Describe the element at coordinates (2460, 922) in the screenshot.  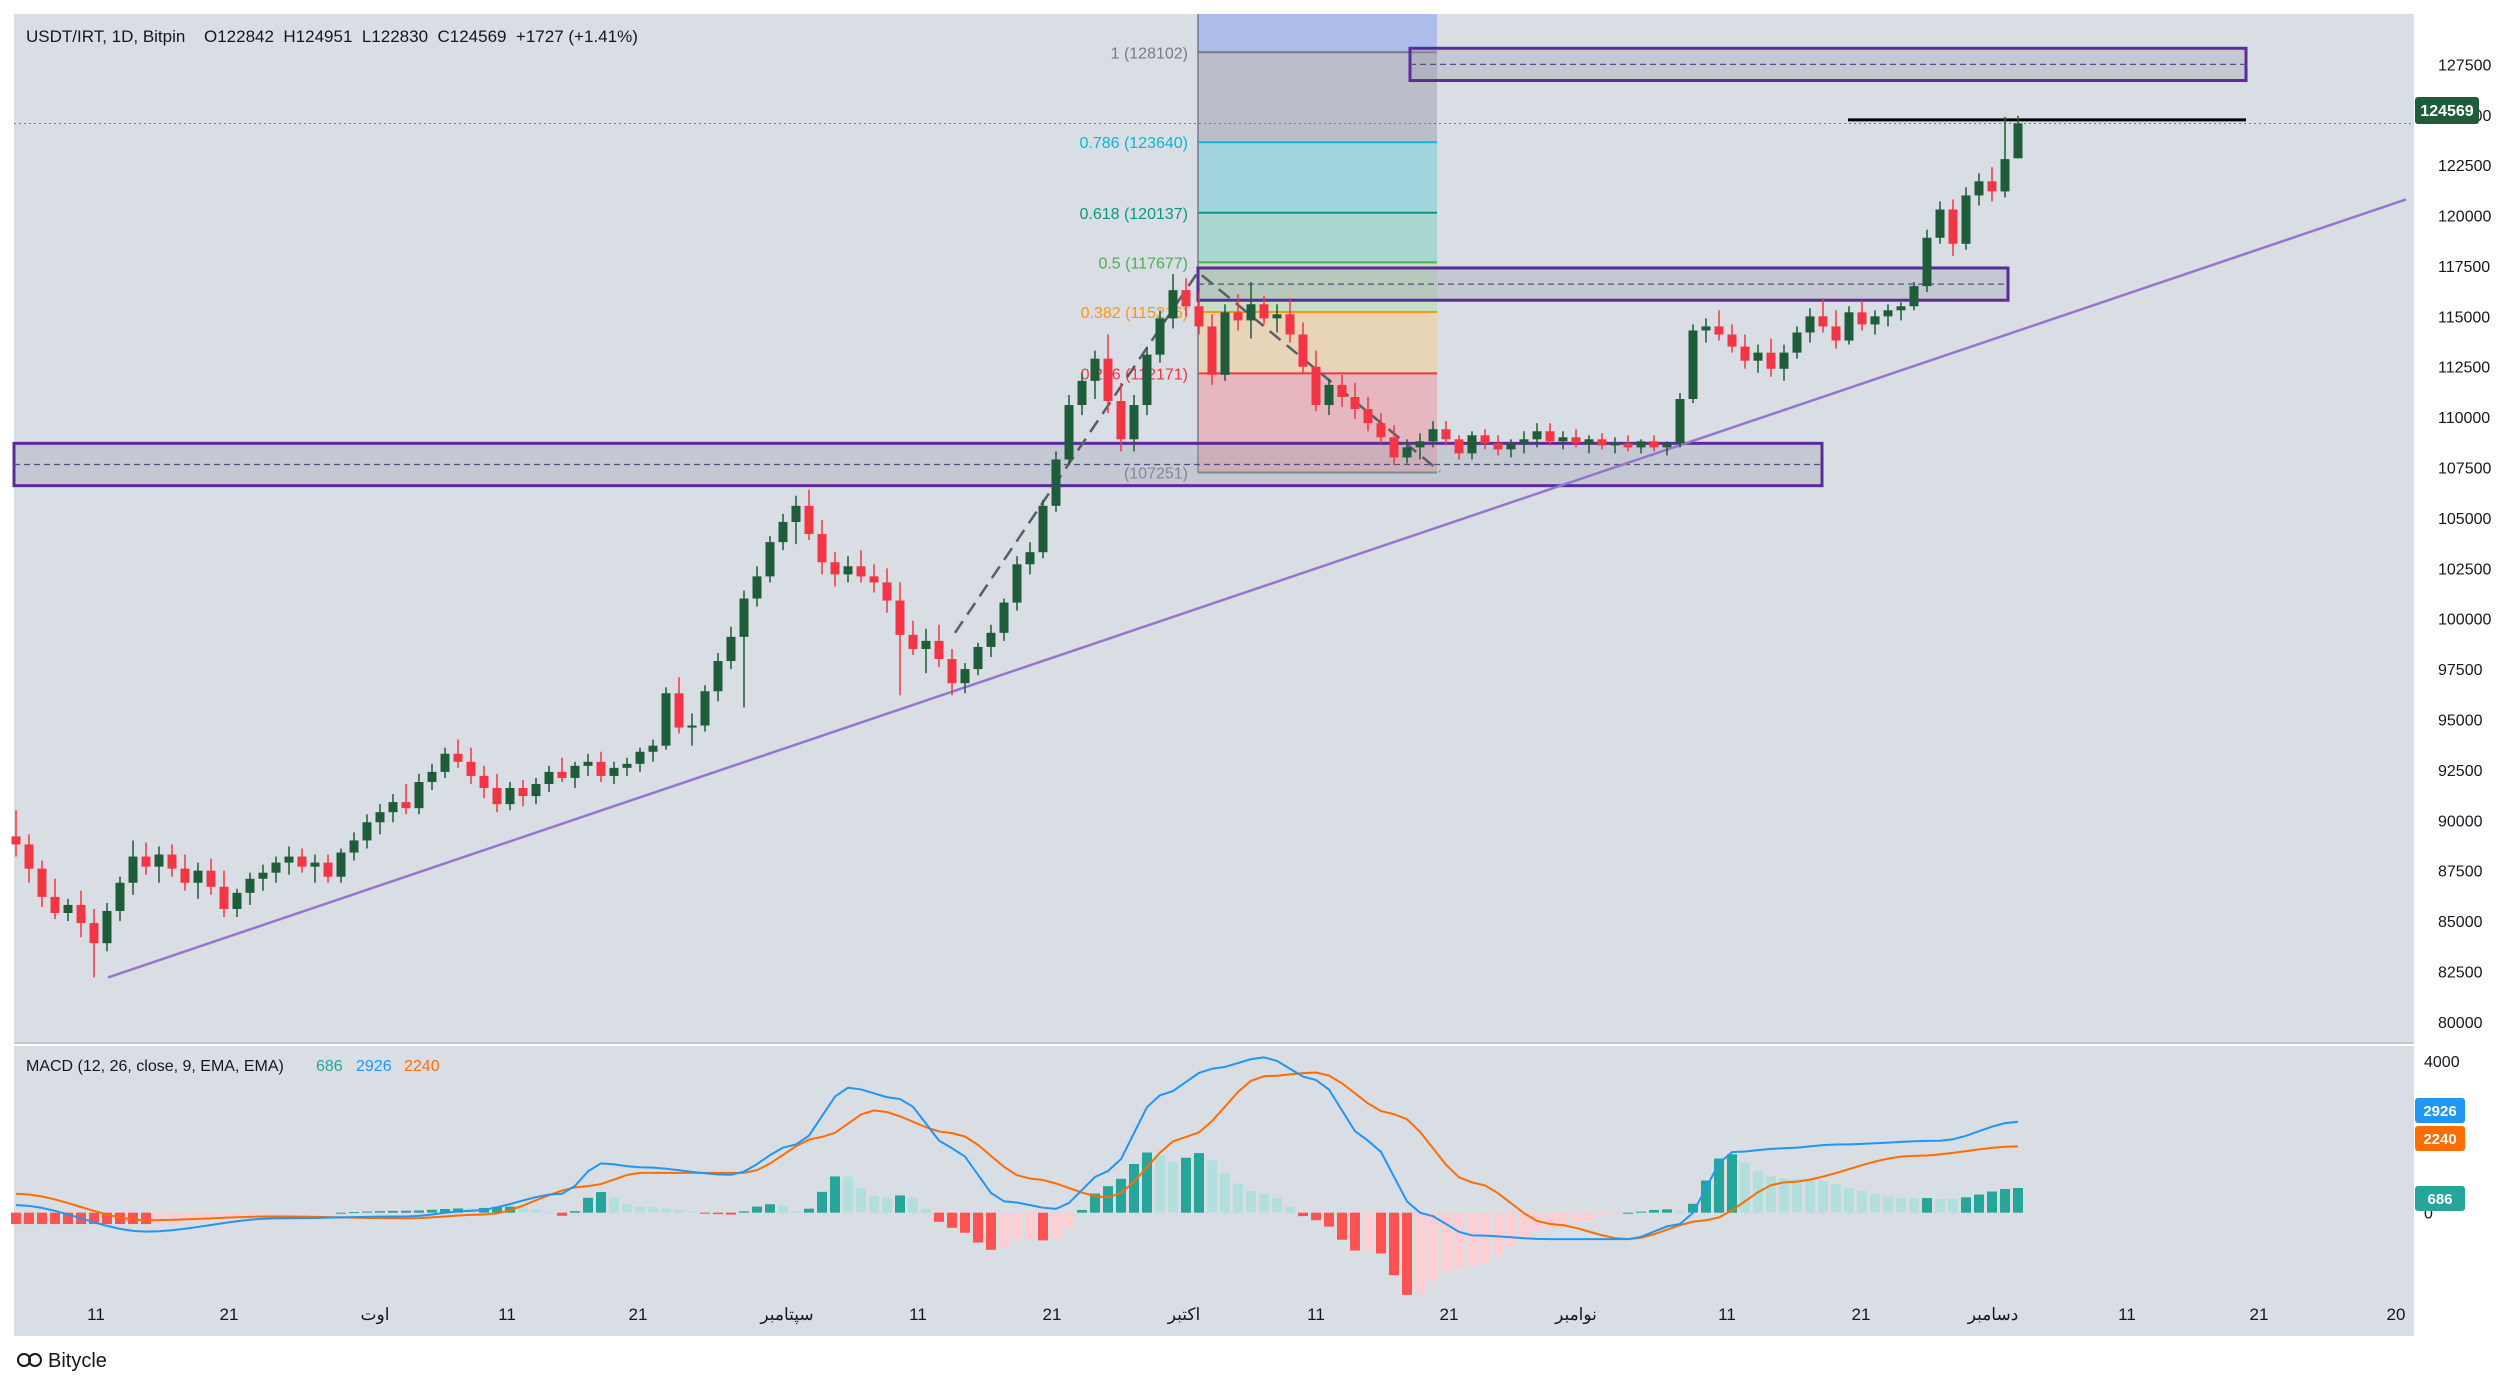
I see `price-tick-label: 85000` at that location.